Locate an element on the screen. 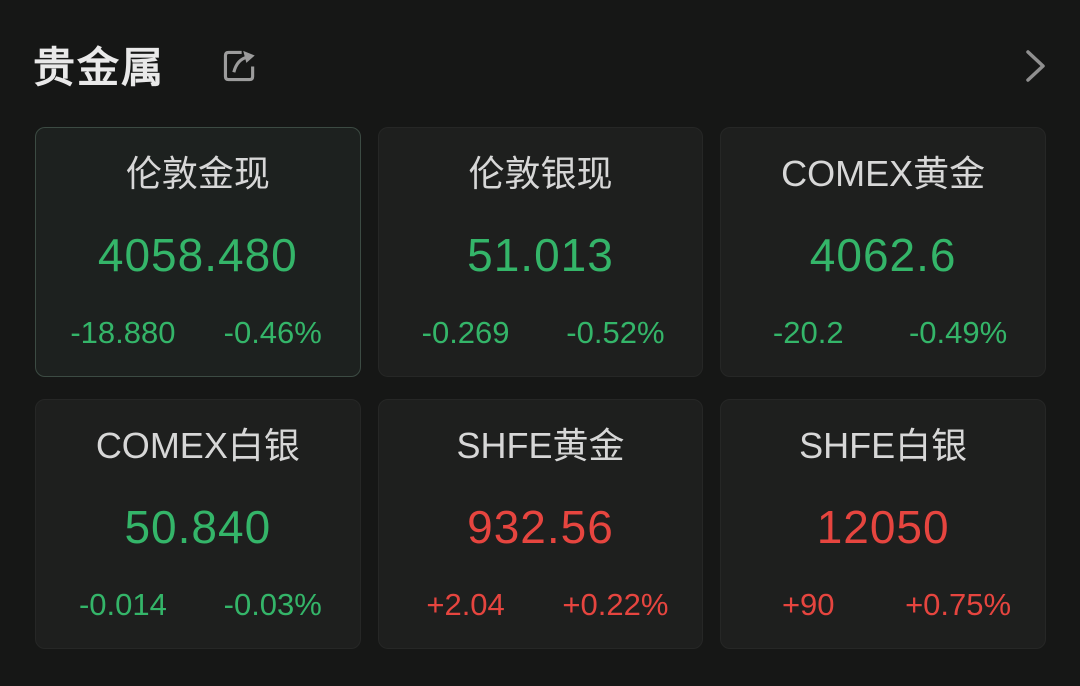 The width and height of the screenshot is (1080, 686). change-percent: +0.22% is located at coordinates (615, 604).